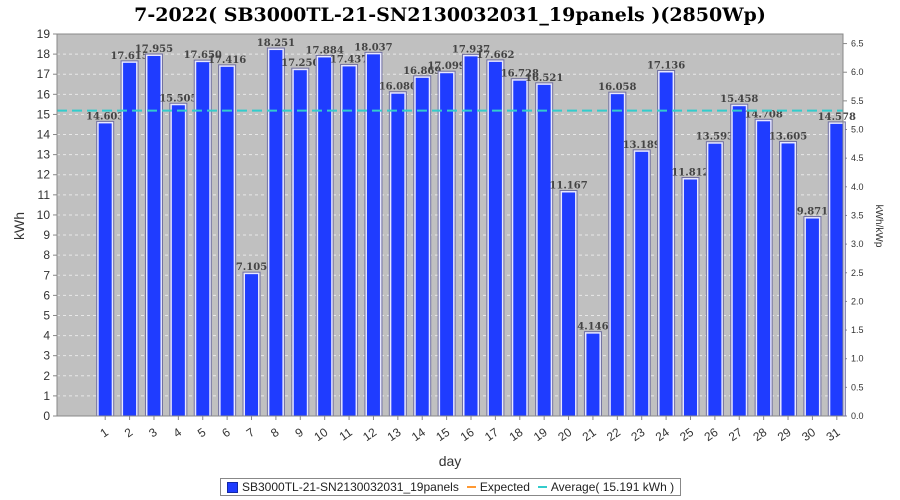 The height and width of the screenshot is (500, 900). What do you see at coordinates (542, 487) in the screenshot?
I see `legend-average-swatch` at bounding box center [542, 487].